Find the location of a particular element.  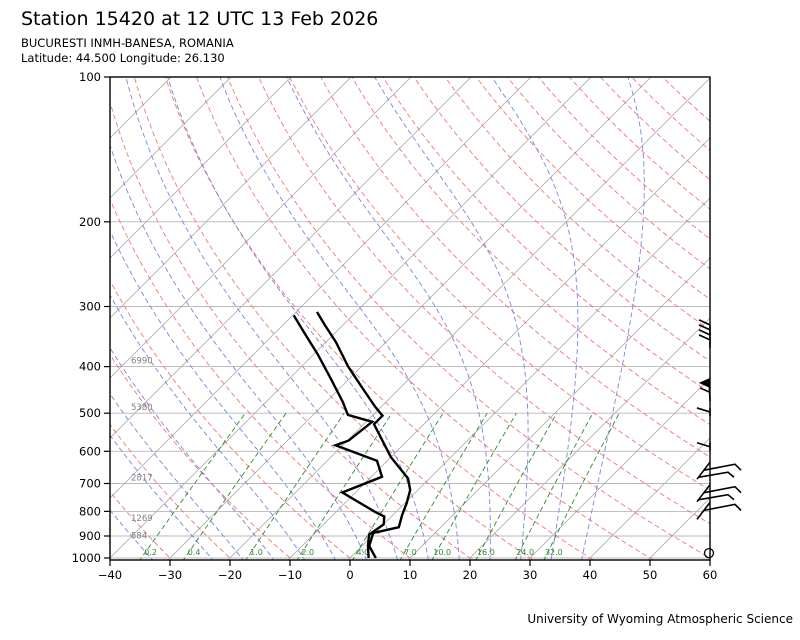

pressure-tick-label: 800 is located at coordinates (90, 511).